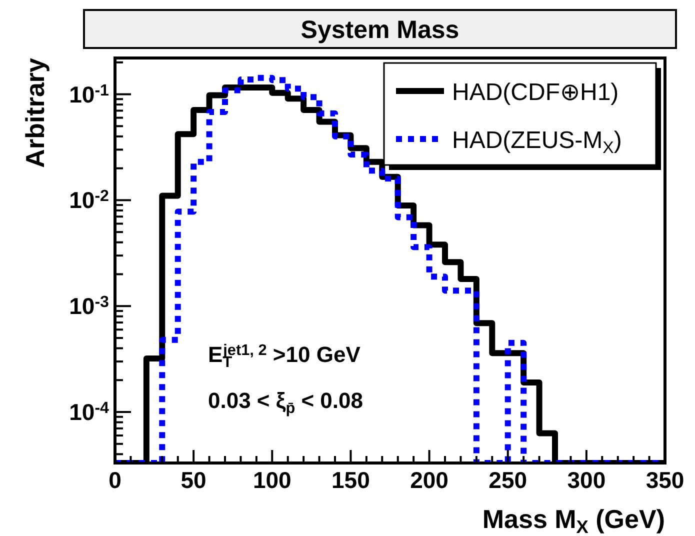  Describe the element at coordinates (573, 520) in the screenshot. I see `x-axis-title: Mass M$_{X}$ (GeV)` at that location.